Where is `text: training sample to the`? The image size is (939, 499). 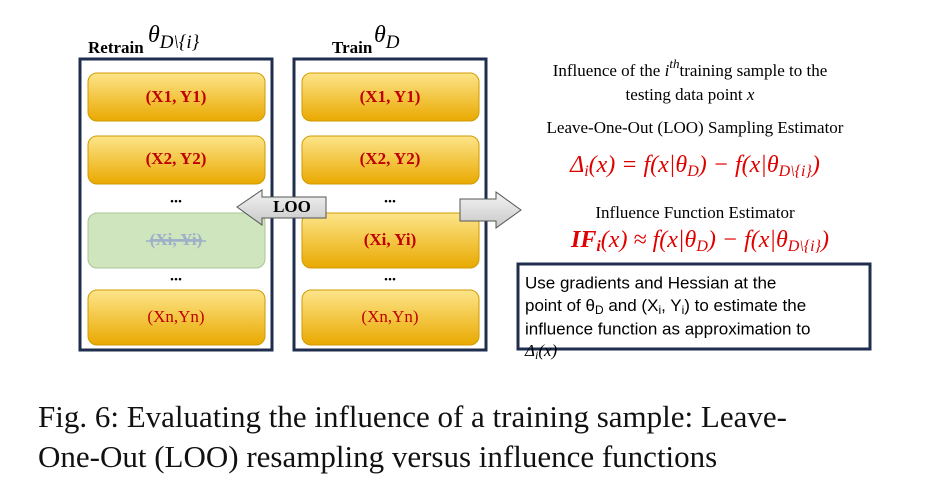 text: training sample to the is located at coordinates (753, 70).